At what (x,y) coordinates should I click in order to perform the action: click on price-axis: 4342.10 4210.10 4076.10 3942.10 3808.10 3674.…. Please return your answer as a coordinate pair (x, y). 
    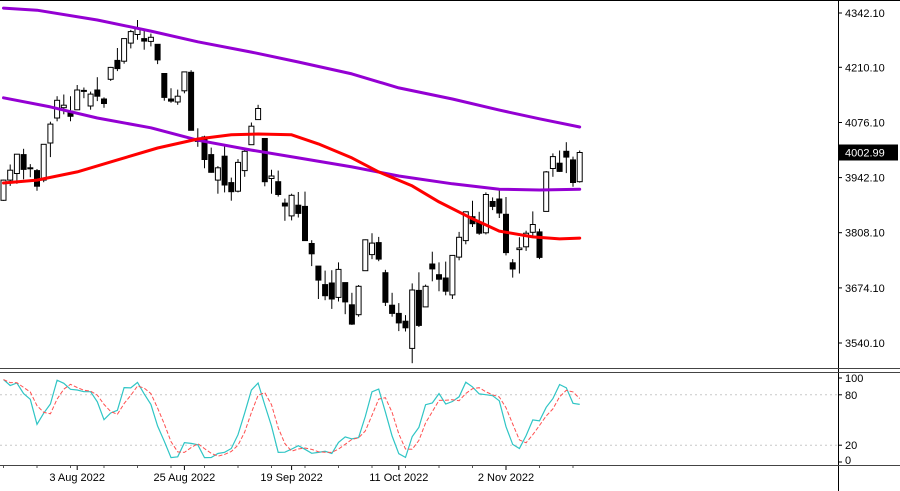
    Looking at the image, I should click on (861, 179).